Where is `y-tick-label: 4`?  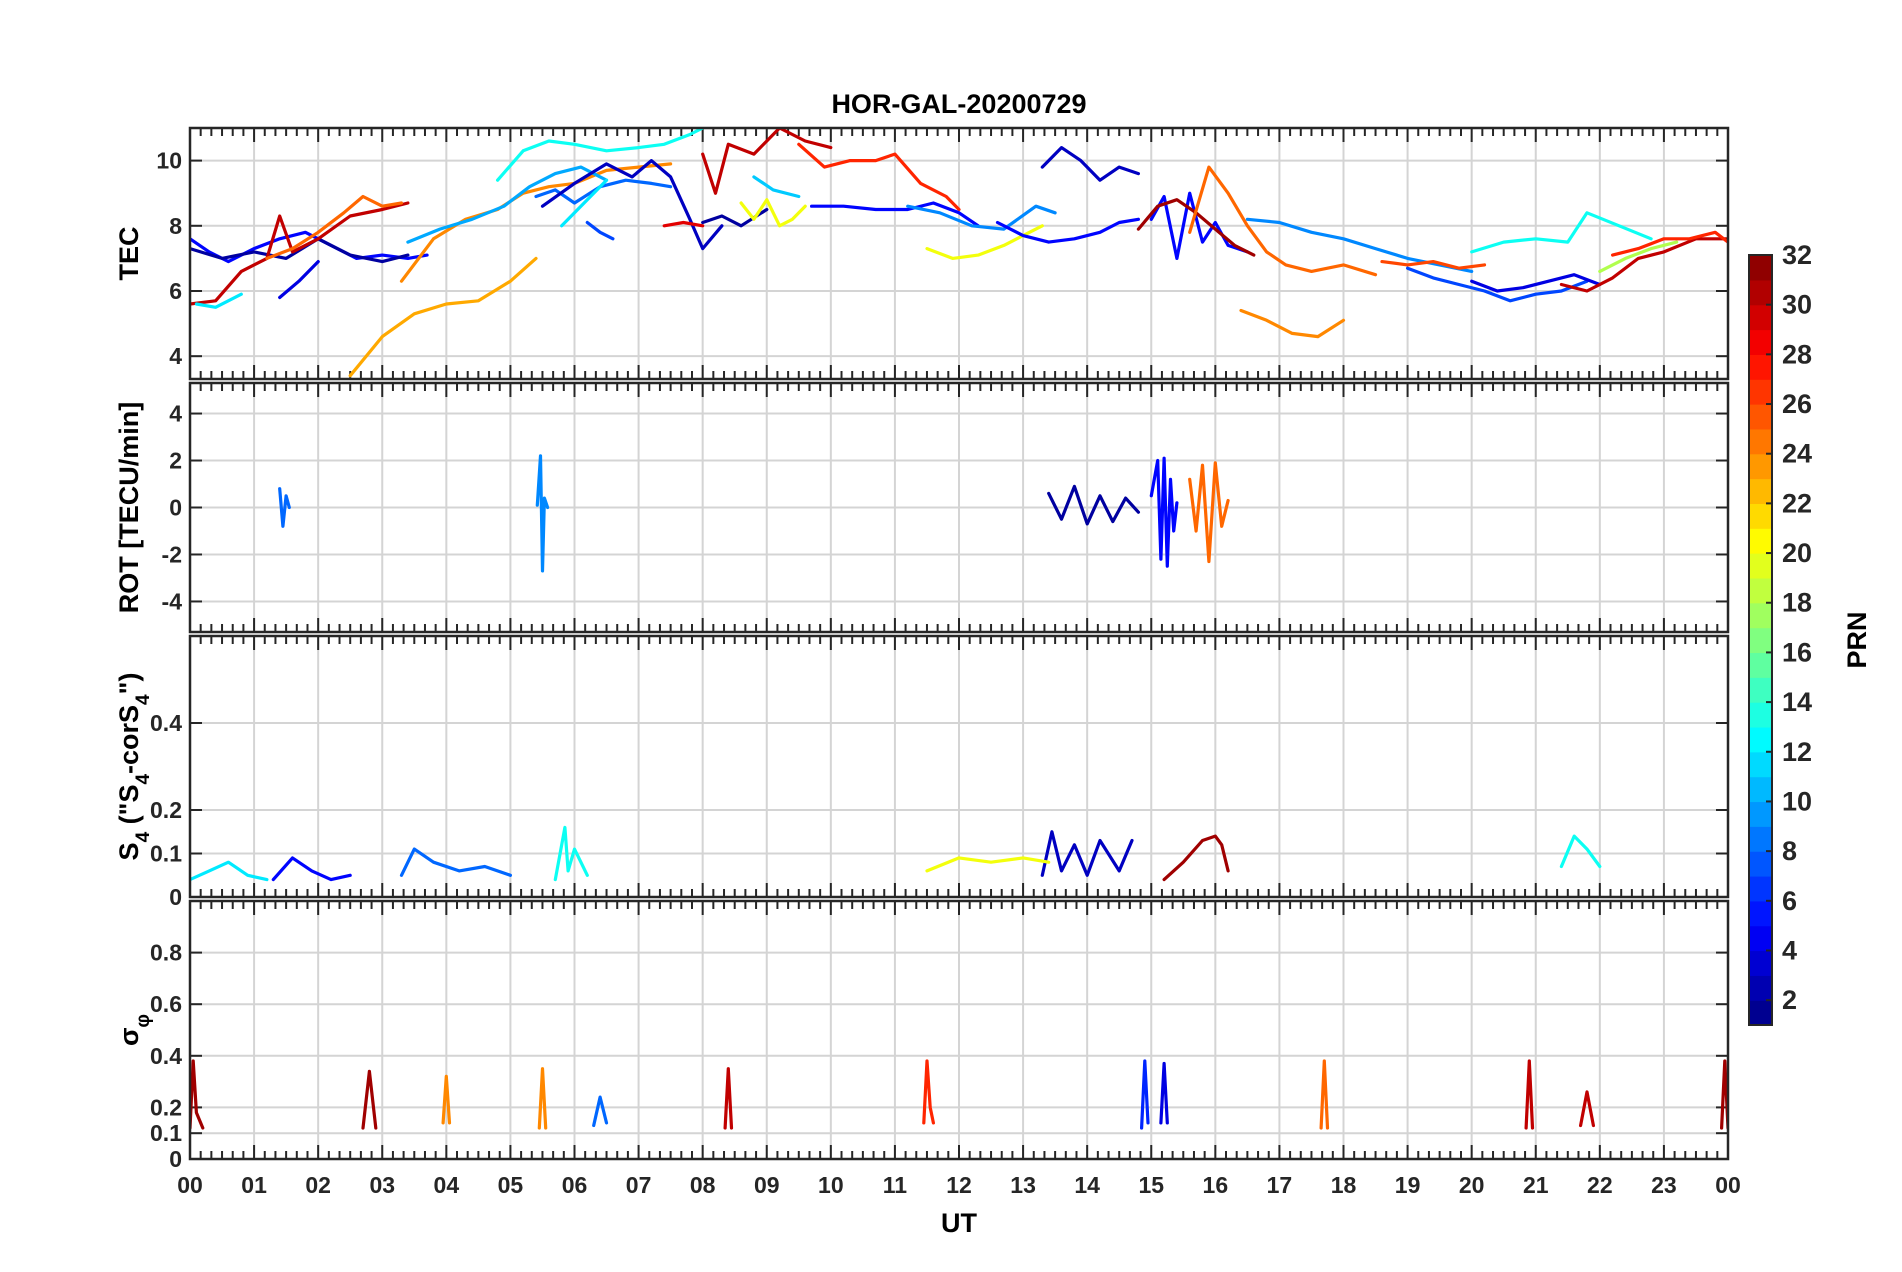 y-tick-label: 4 is located at coordinates (175, 414).